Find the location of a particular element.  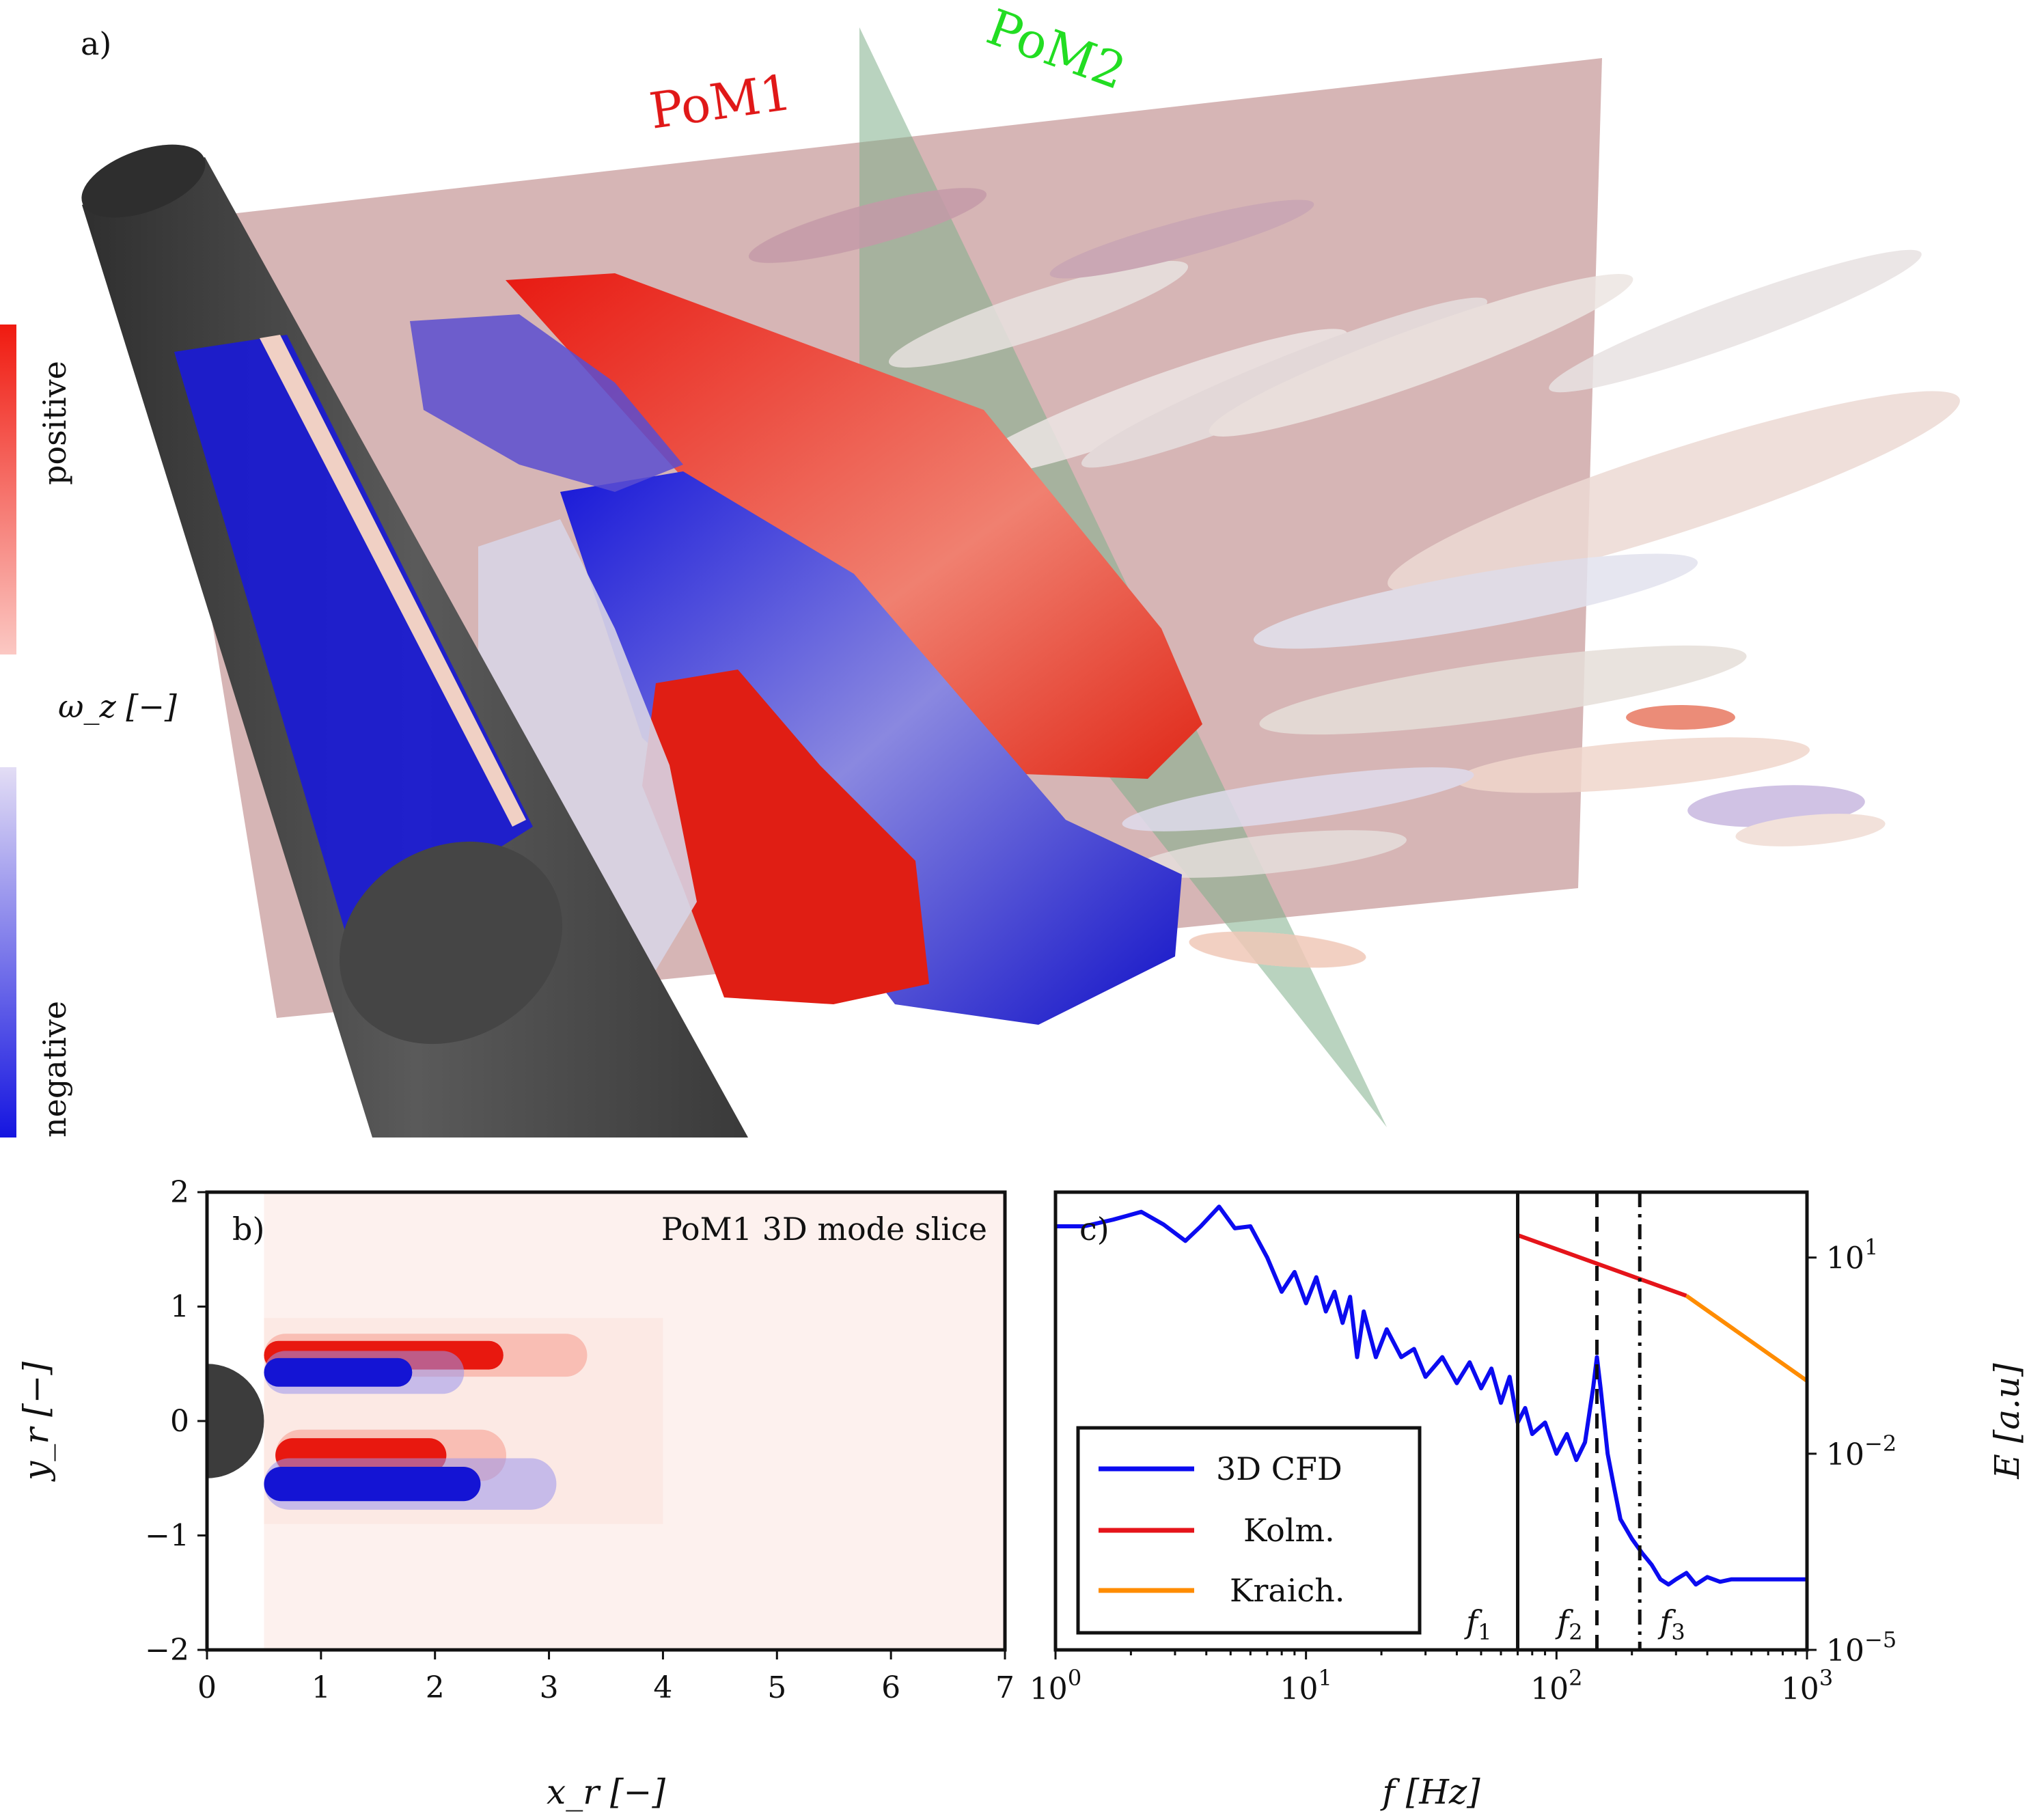

legend: 3D CFD Kolm. Kraich. is located at coordinates (1249, 1530).